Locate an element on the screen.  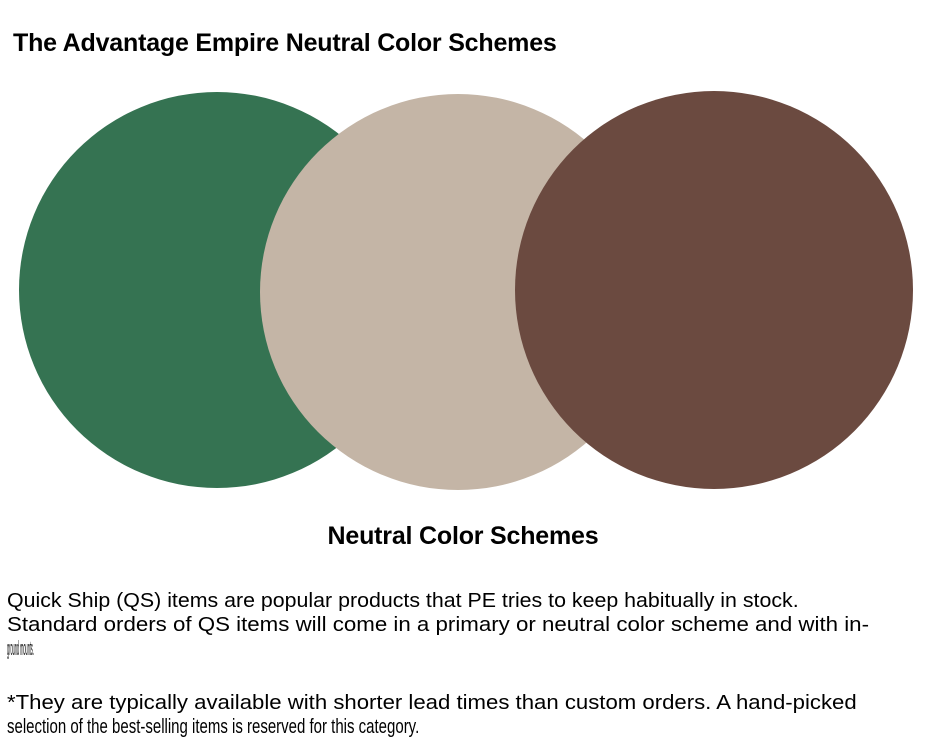
paragraph-1-line: ground mounts. is located at coordinates (20, 649).